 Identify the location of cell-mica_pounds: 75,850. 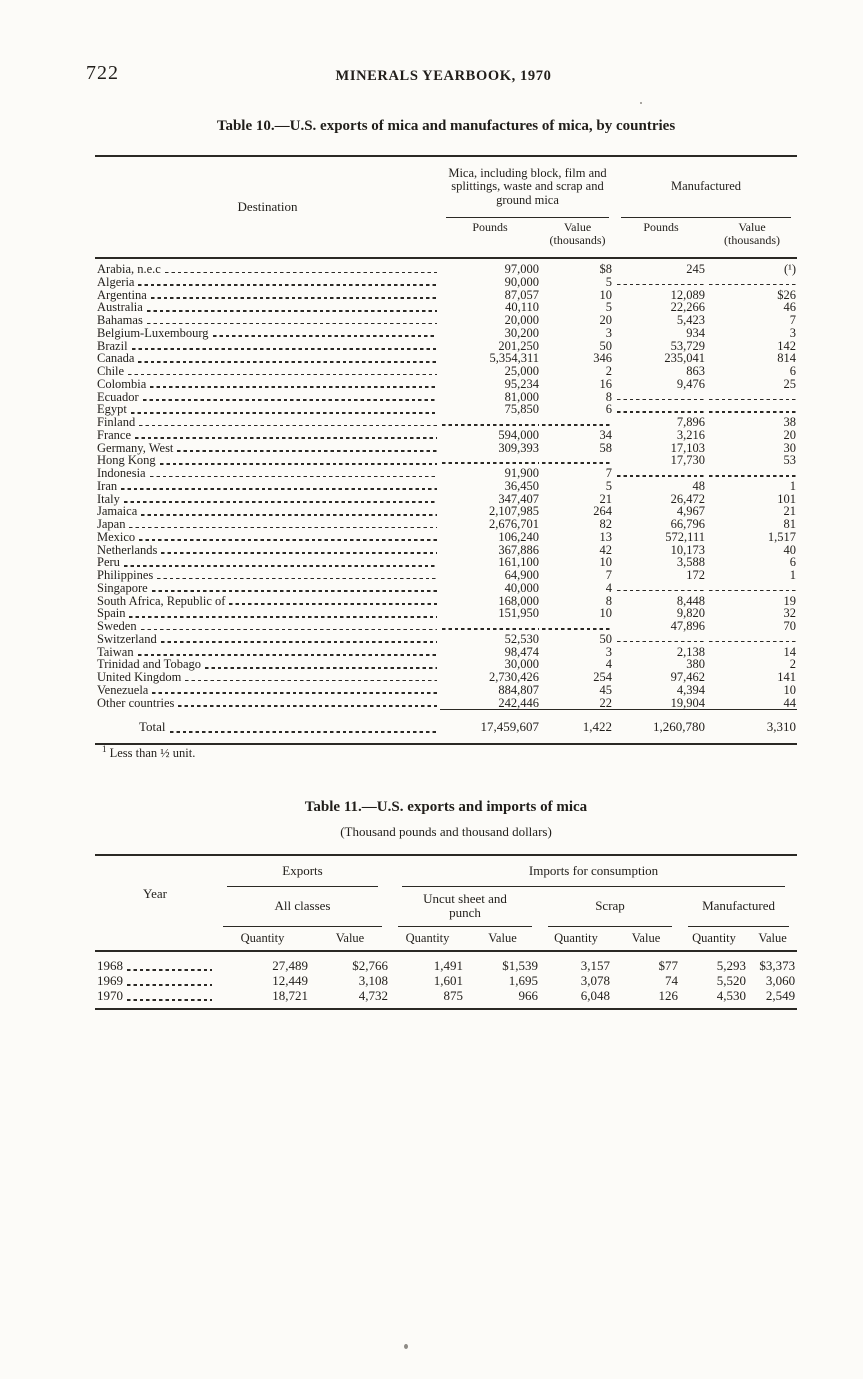
(521, 409).